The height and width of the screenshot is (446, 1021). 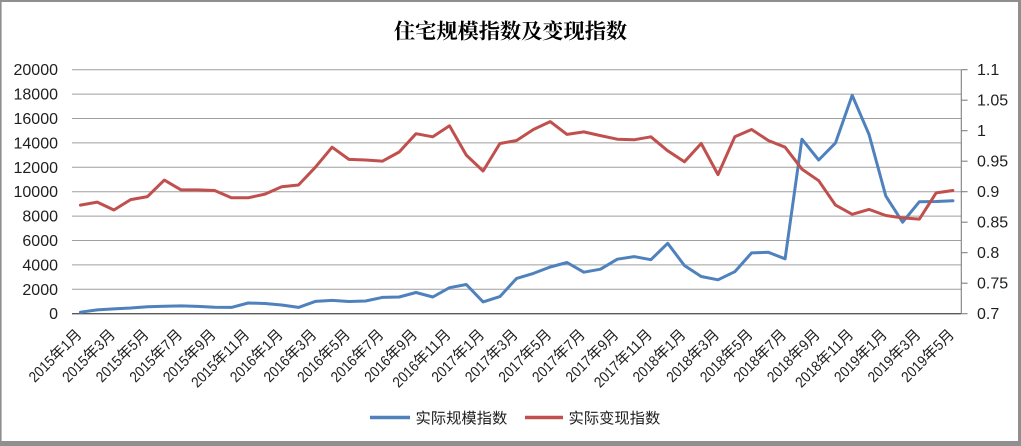 What do you see at coordinates (40, 241) in the screenshot?
I see `svg-text: 6000` at bounding box center [40, 241].